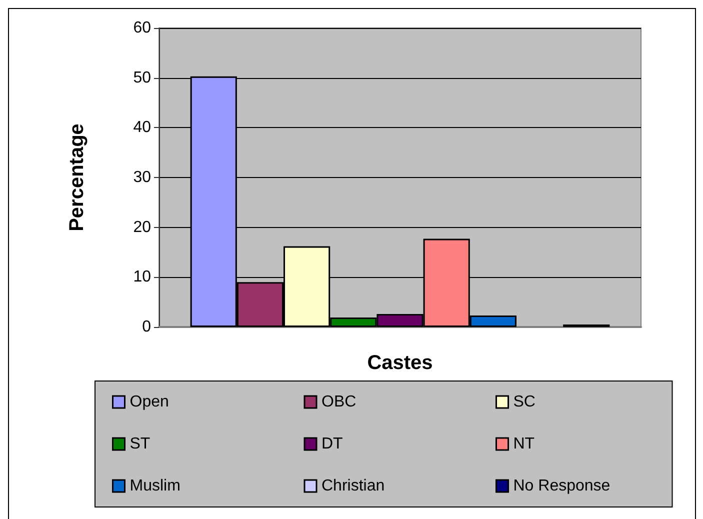 This screenshot has height=519, width=703. I want to click on legend-label: Muslim, so click(155, 486).